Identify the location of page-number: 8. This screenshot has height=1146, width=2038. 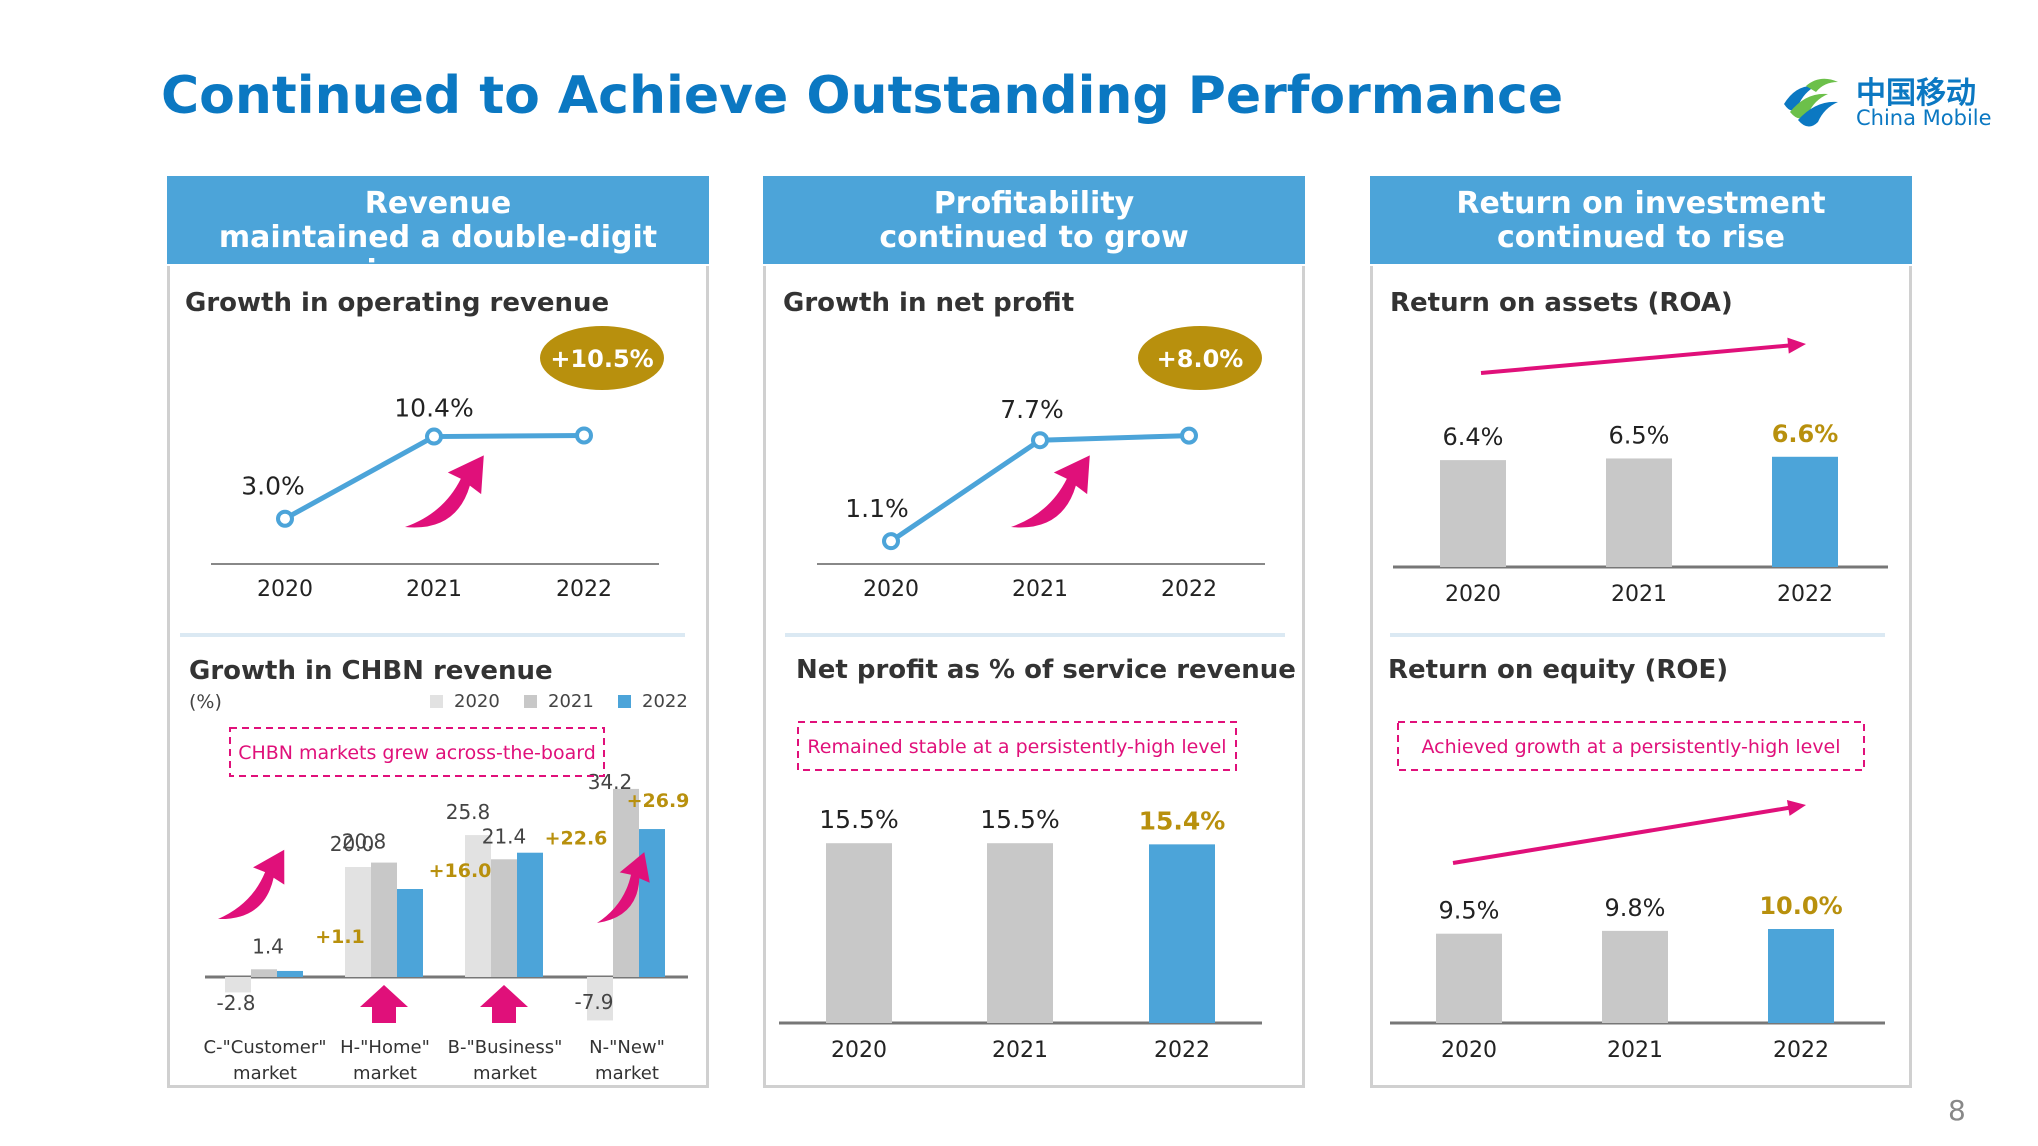
(1957, 1110).